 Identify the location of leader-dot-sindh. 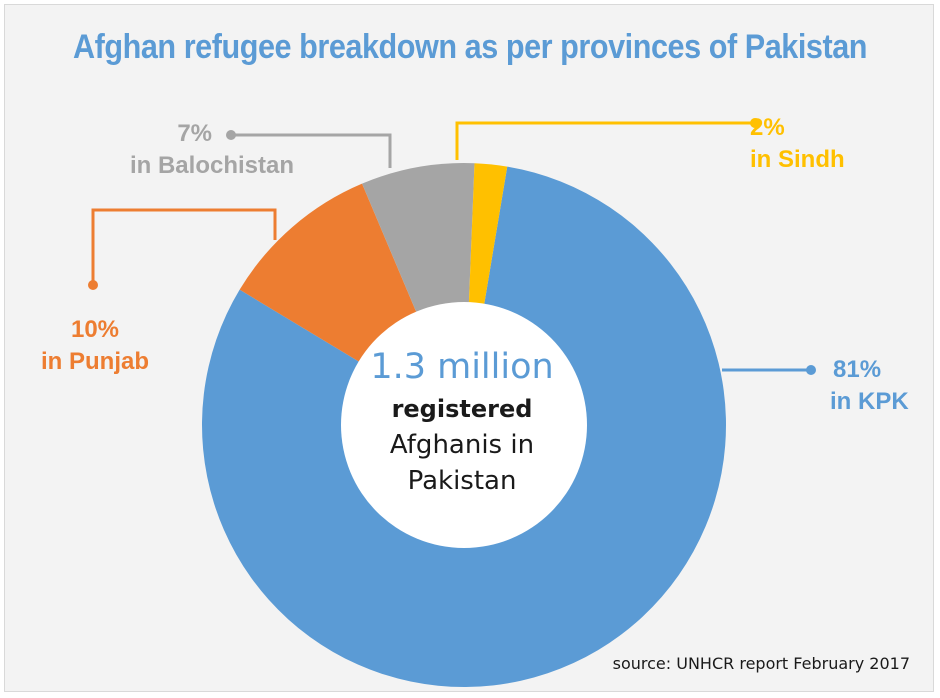
(755, 123).